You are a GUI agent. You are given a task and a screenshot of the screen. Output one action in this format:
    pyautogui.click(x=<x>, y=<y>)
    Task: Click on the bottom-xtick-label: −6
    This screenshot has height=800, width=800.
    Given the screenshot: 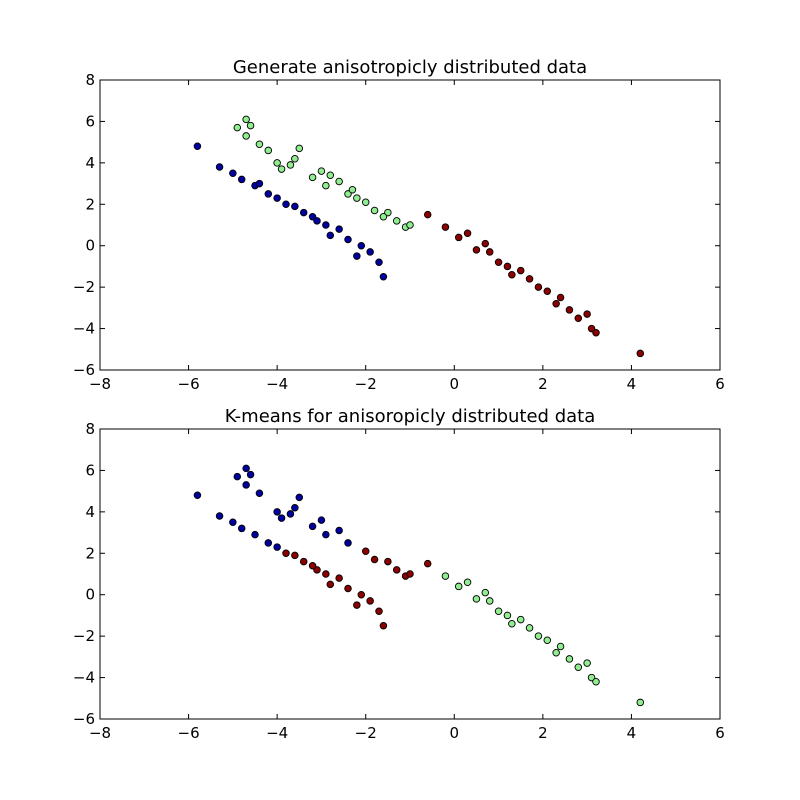 What is the action you would take?
    pyautogui.click(x=189, y=733)
    